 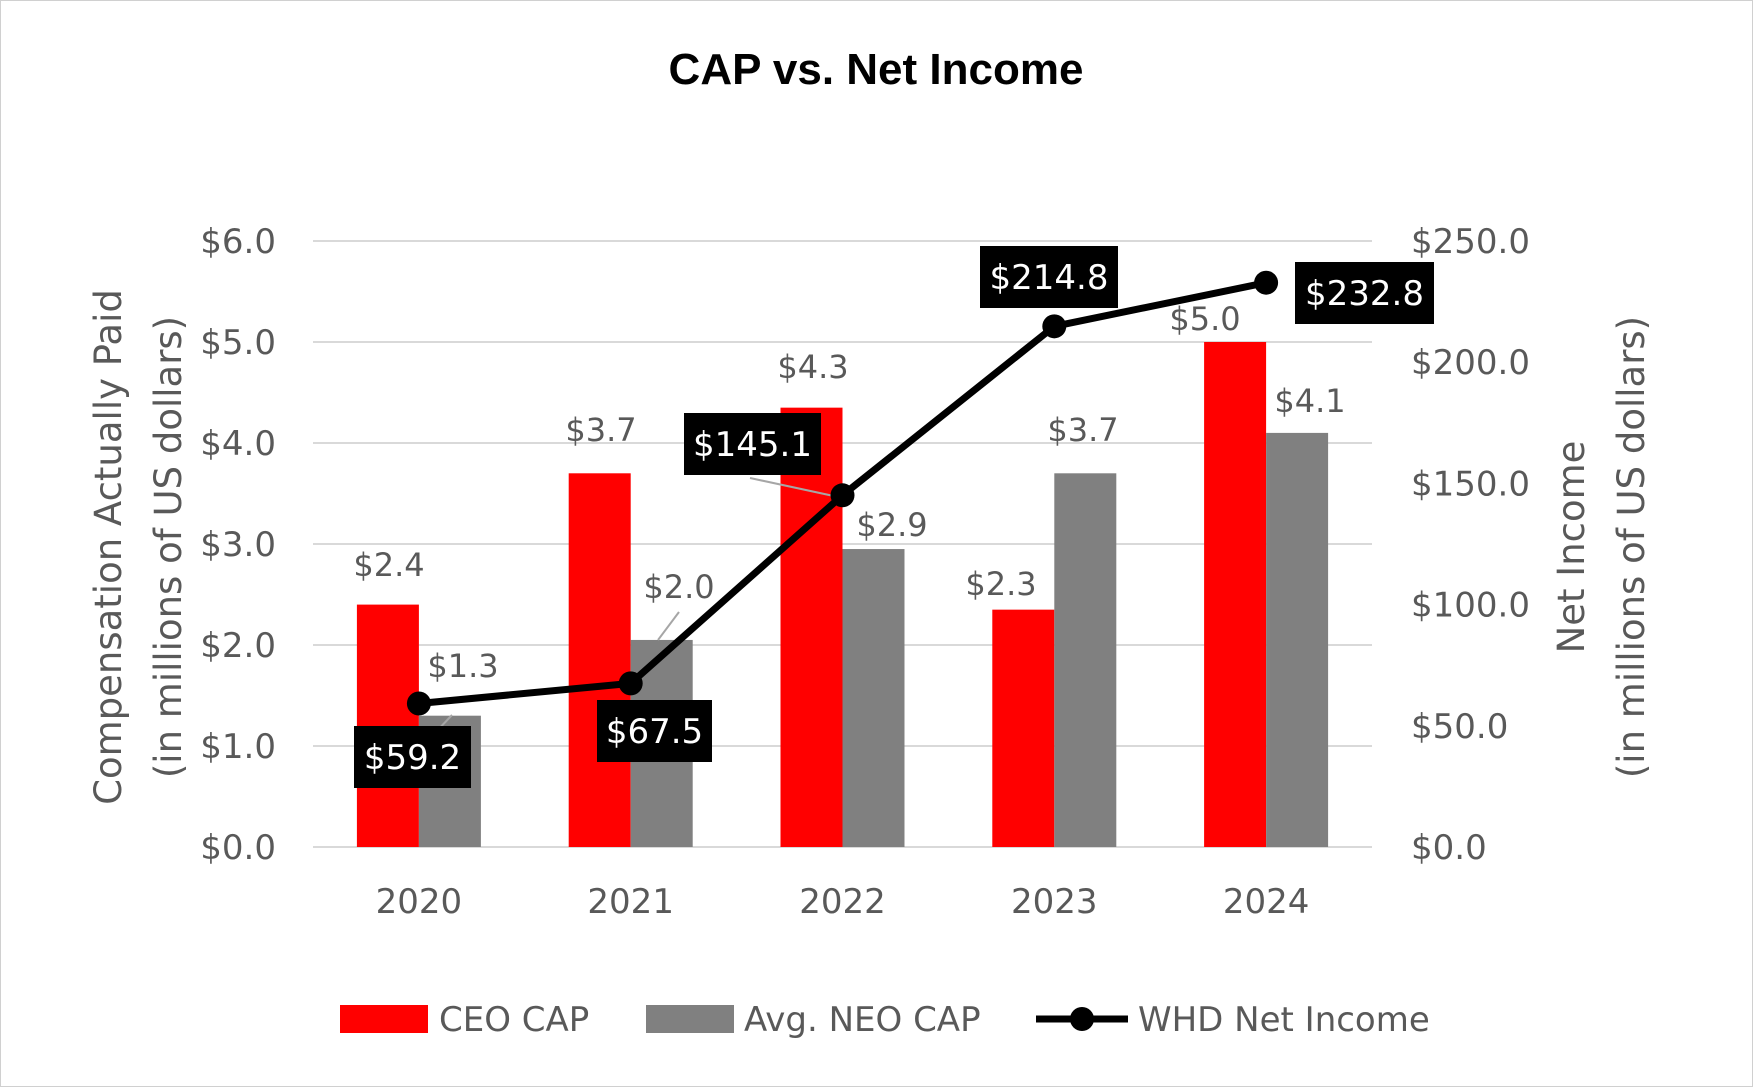 What do you see at coordinates (419, 902) in the screenshot?
I see `x-tick-label: 2020` at bounding box center [419, 902].